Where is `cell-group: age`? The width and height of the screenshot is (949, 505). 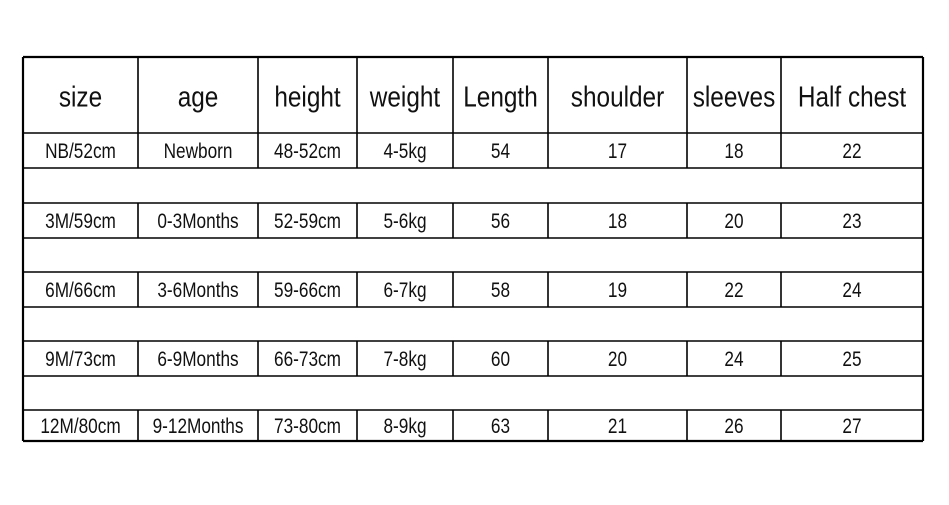
cell-group: age is located at coordinates (198, 97).